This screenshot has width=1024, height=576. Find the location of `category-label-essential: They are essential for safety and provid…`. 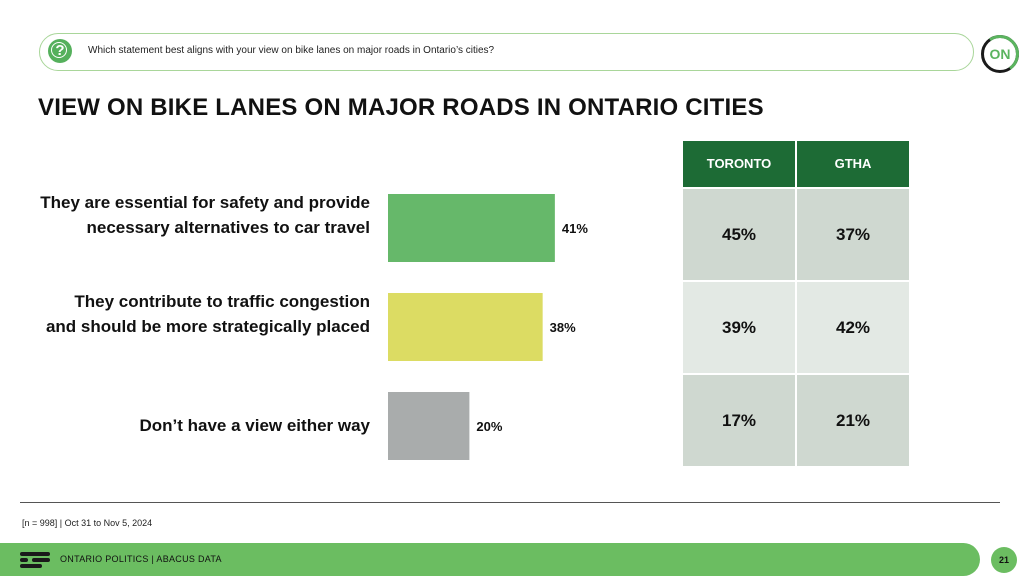

category-label-essential: They are essential for safety and provid… is located at coordinates (205, 215).